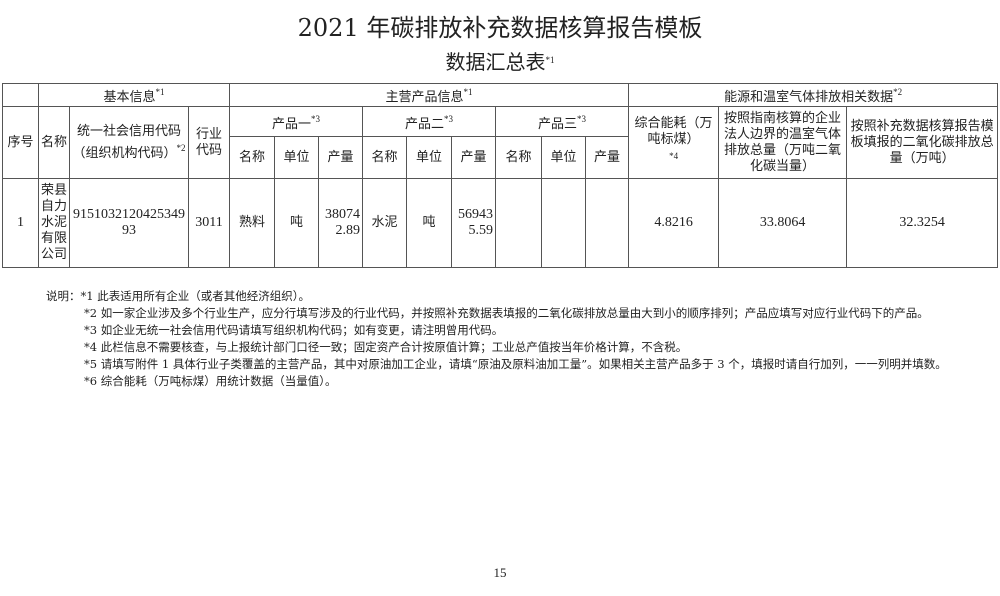  What do you see at coordinates (297, 223) in the screenshot?
I see `cell-p1-unit: 吨` at bounding box center [297, 223].